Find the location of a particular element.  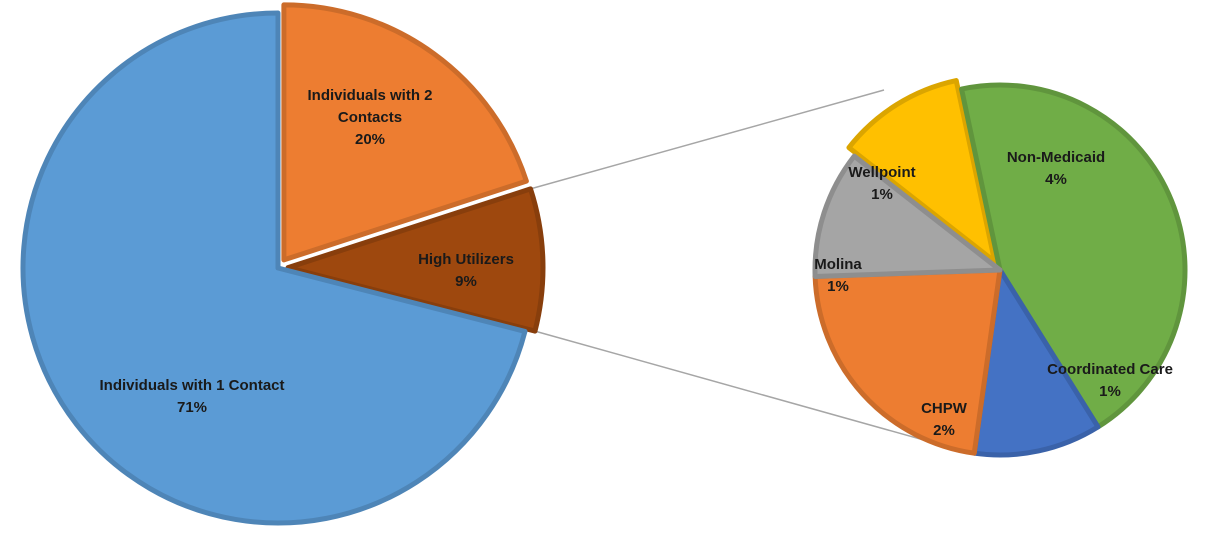

sub-slice-coordinated-care is located at coordinates (1036, 362).